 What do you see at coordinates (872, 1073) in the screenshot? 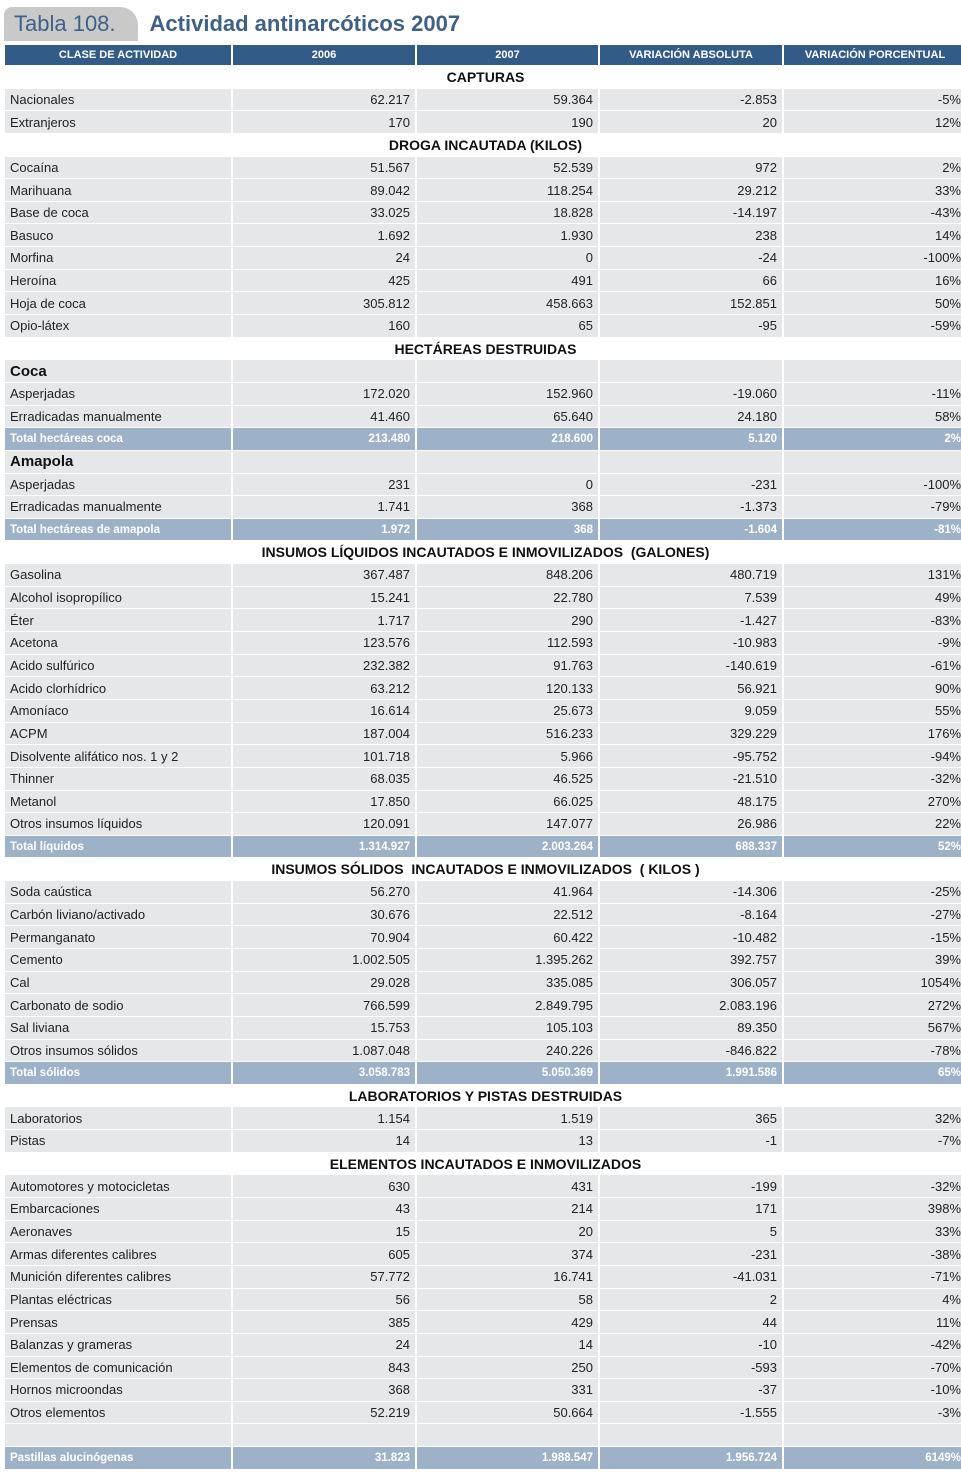
I see `cell: 65%` at bounding box center [872, 1073].